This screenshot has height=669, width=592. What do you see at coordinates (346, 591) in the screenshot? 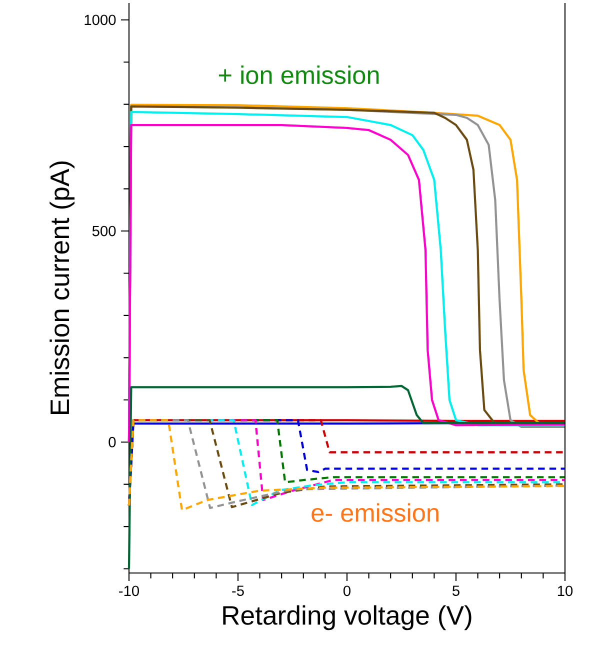
I see `x-tick-label: 0` at bounding box center [346, 591].